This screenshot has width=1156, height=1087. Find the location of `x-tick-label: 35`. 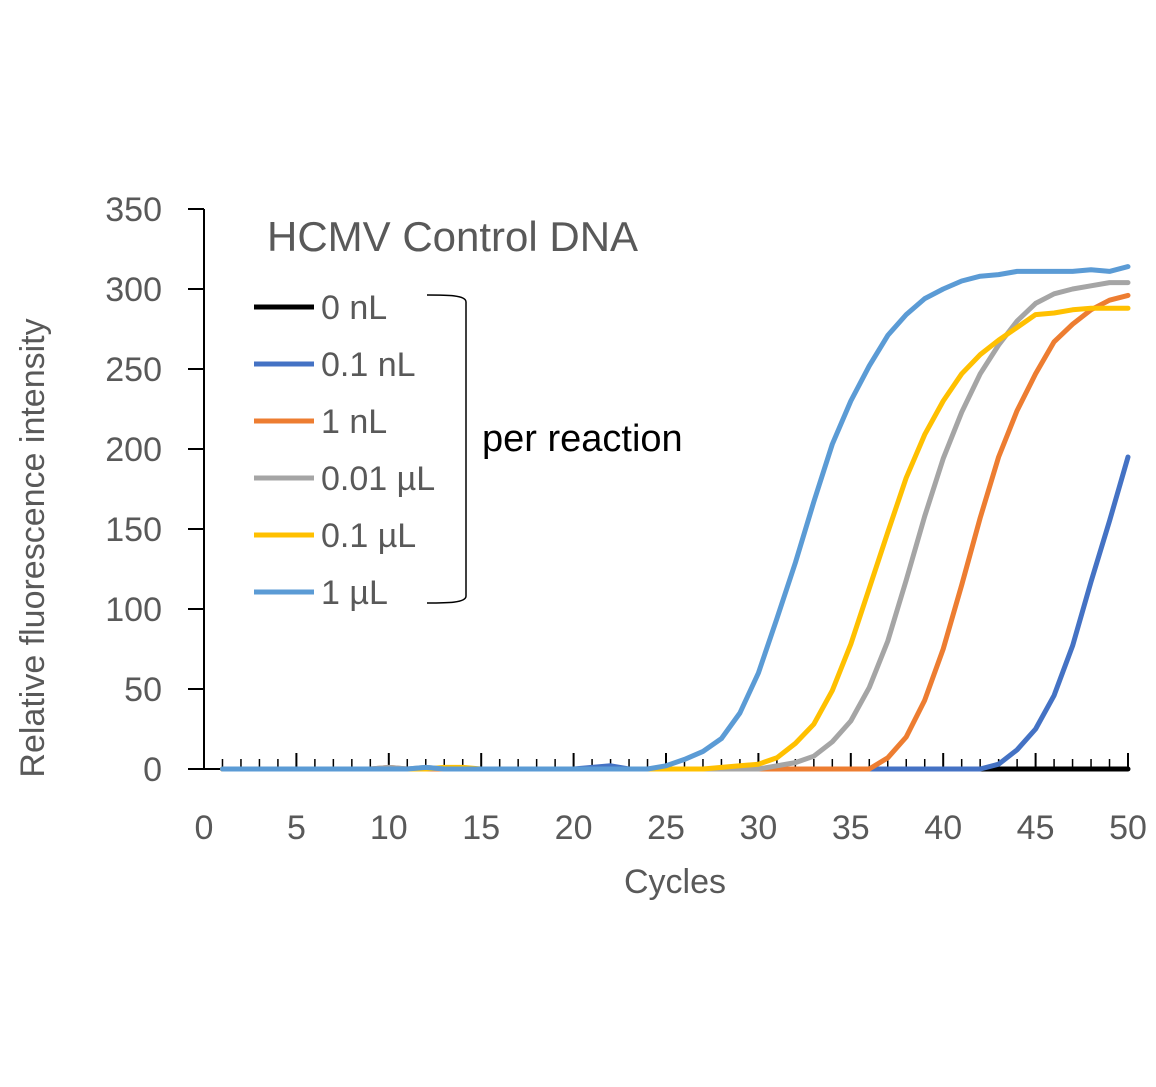

x-tick-label: 35 is located at coordinates (851, 828).